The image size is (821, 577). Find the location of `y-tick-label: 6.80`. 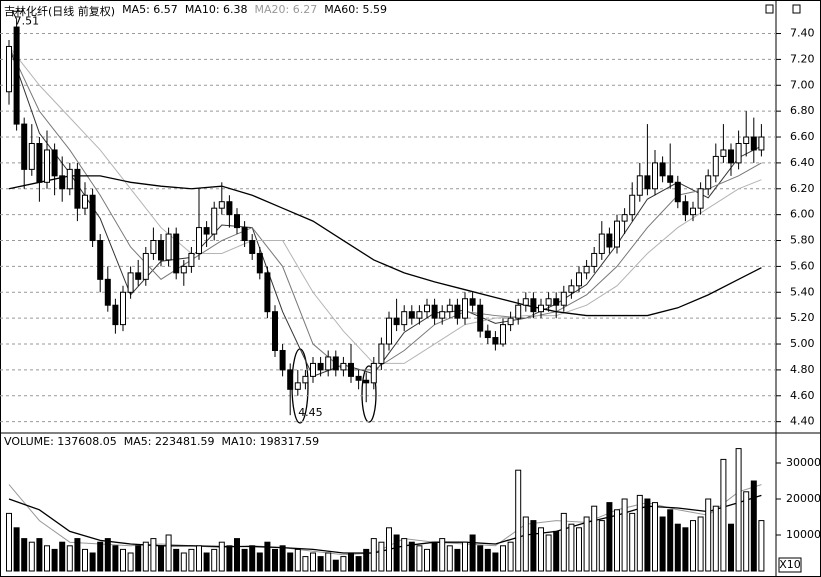

y-tick-label: 6.80 is located at coordinates (802, 110).